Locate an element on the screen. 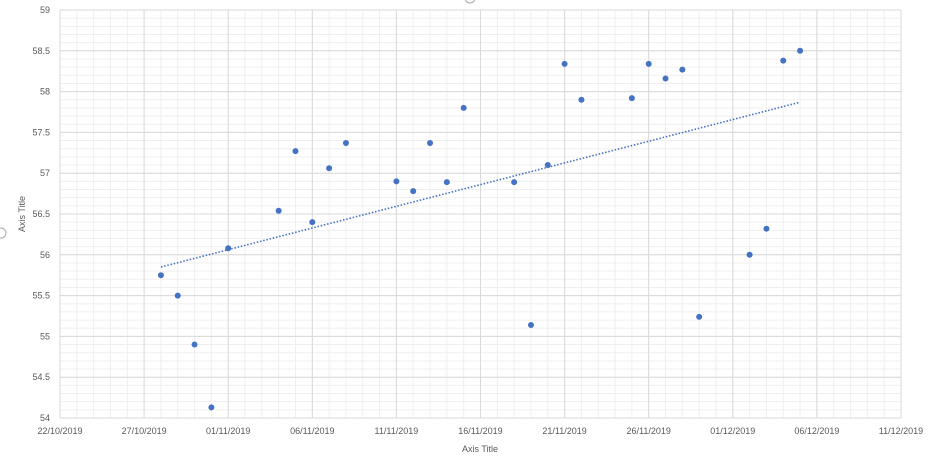 This screenshot has height=456, width=930. x-tick-label: 06/11/2019 is located at coordinates (312, 431).